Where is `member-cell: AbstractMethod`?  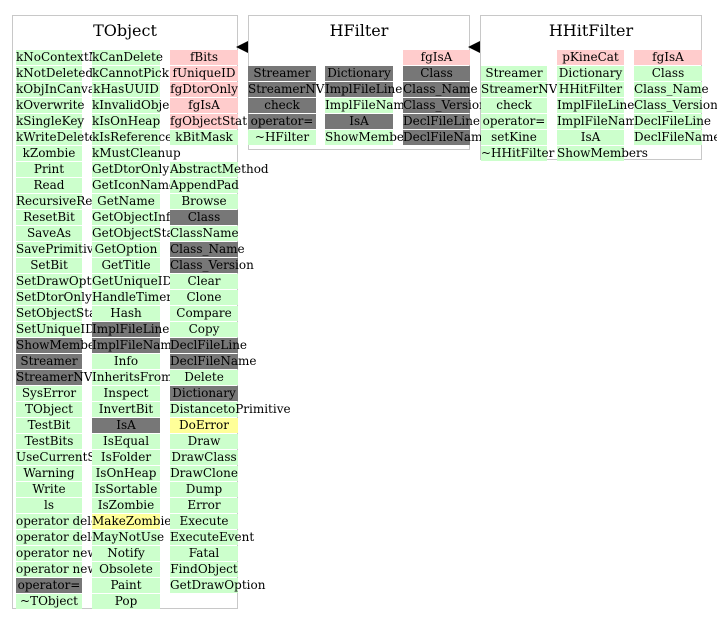
member-cell: AbstractMethod is located at coordinates (219, 169).